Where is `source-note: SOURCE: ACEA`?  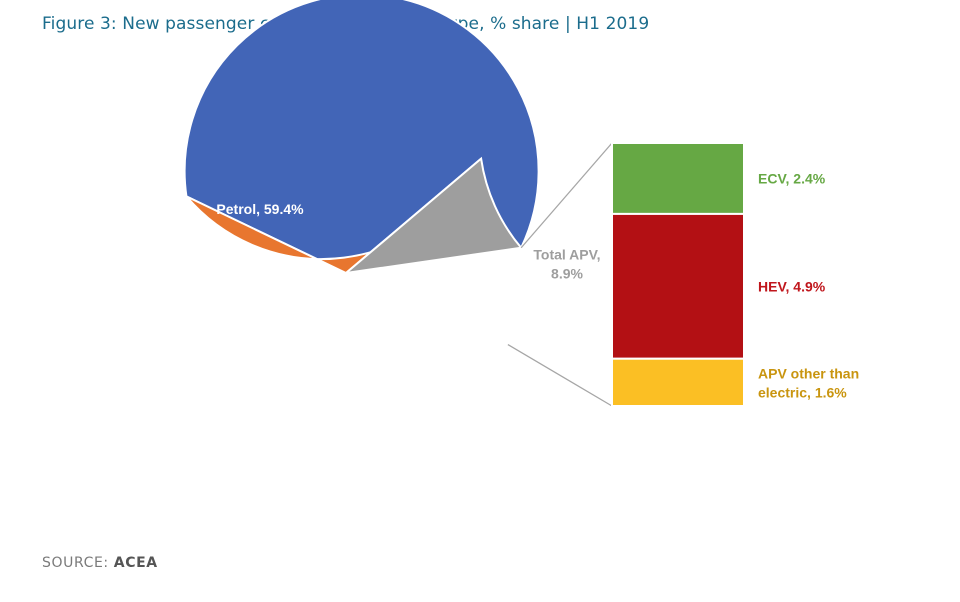
source-note: SOURCE: ACEA is located at coordinates (100, 563).